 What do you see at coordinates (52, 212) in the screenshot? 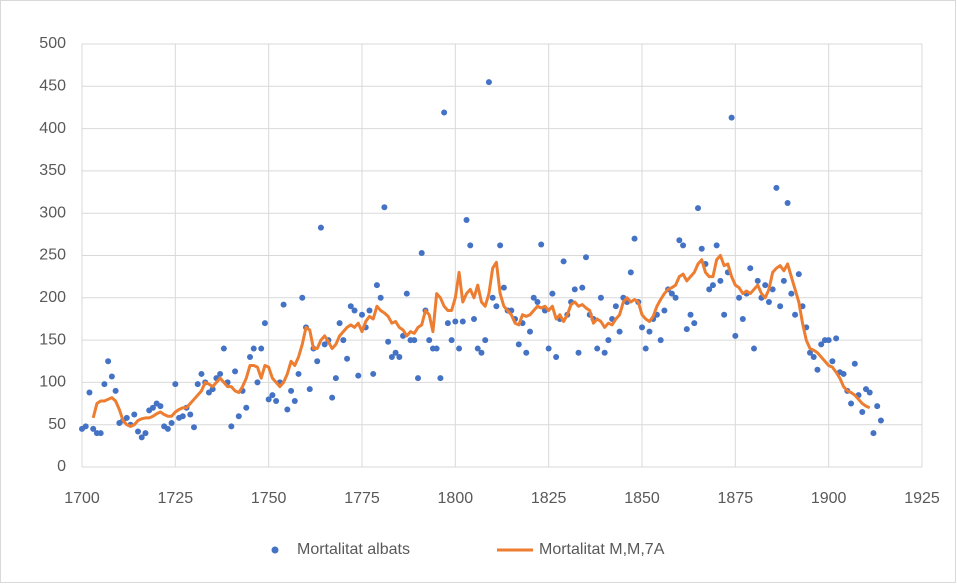
I see `y-tick-label: 300` at bounding box center [52, 212].